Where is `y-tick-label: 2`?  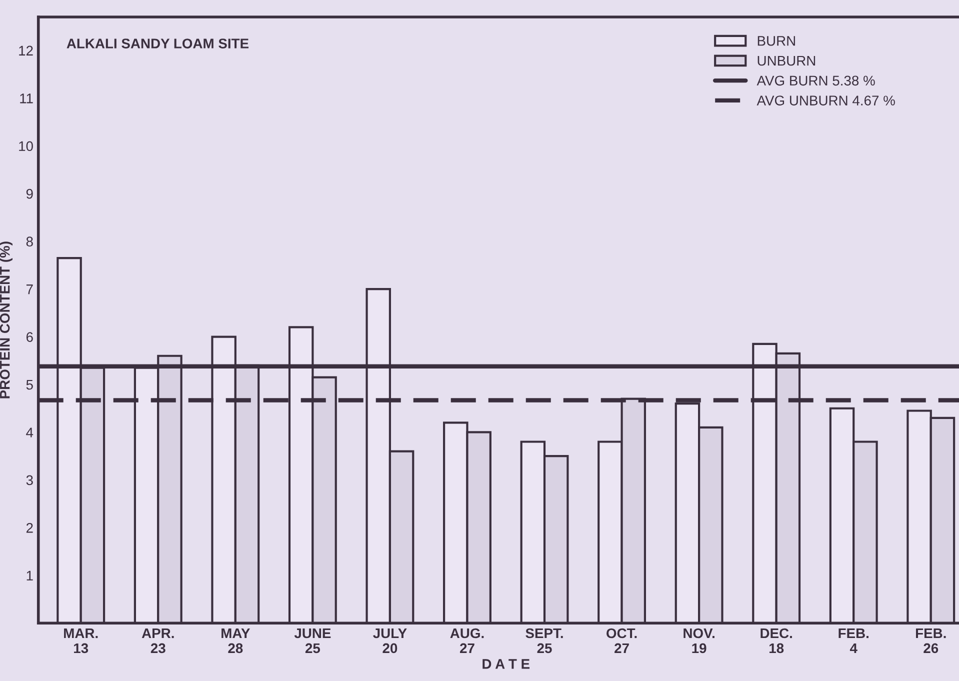 y-tick-label: 2 is located at coordinates (29, 528).